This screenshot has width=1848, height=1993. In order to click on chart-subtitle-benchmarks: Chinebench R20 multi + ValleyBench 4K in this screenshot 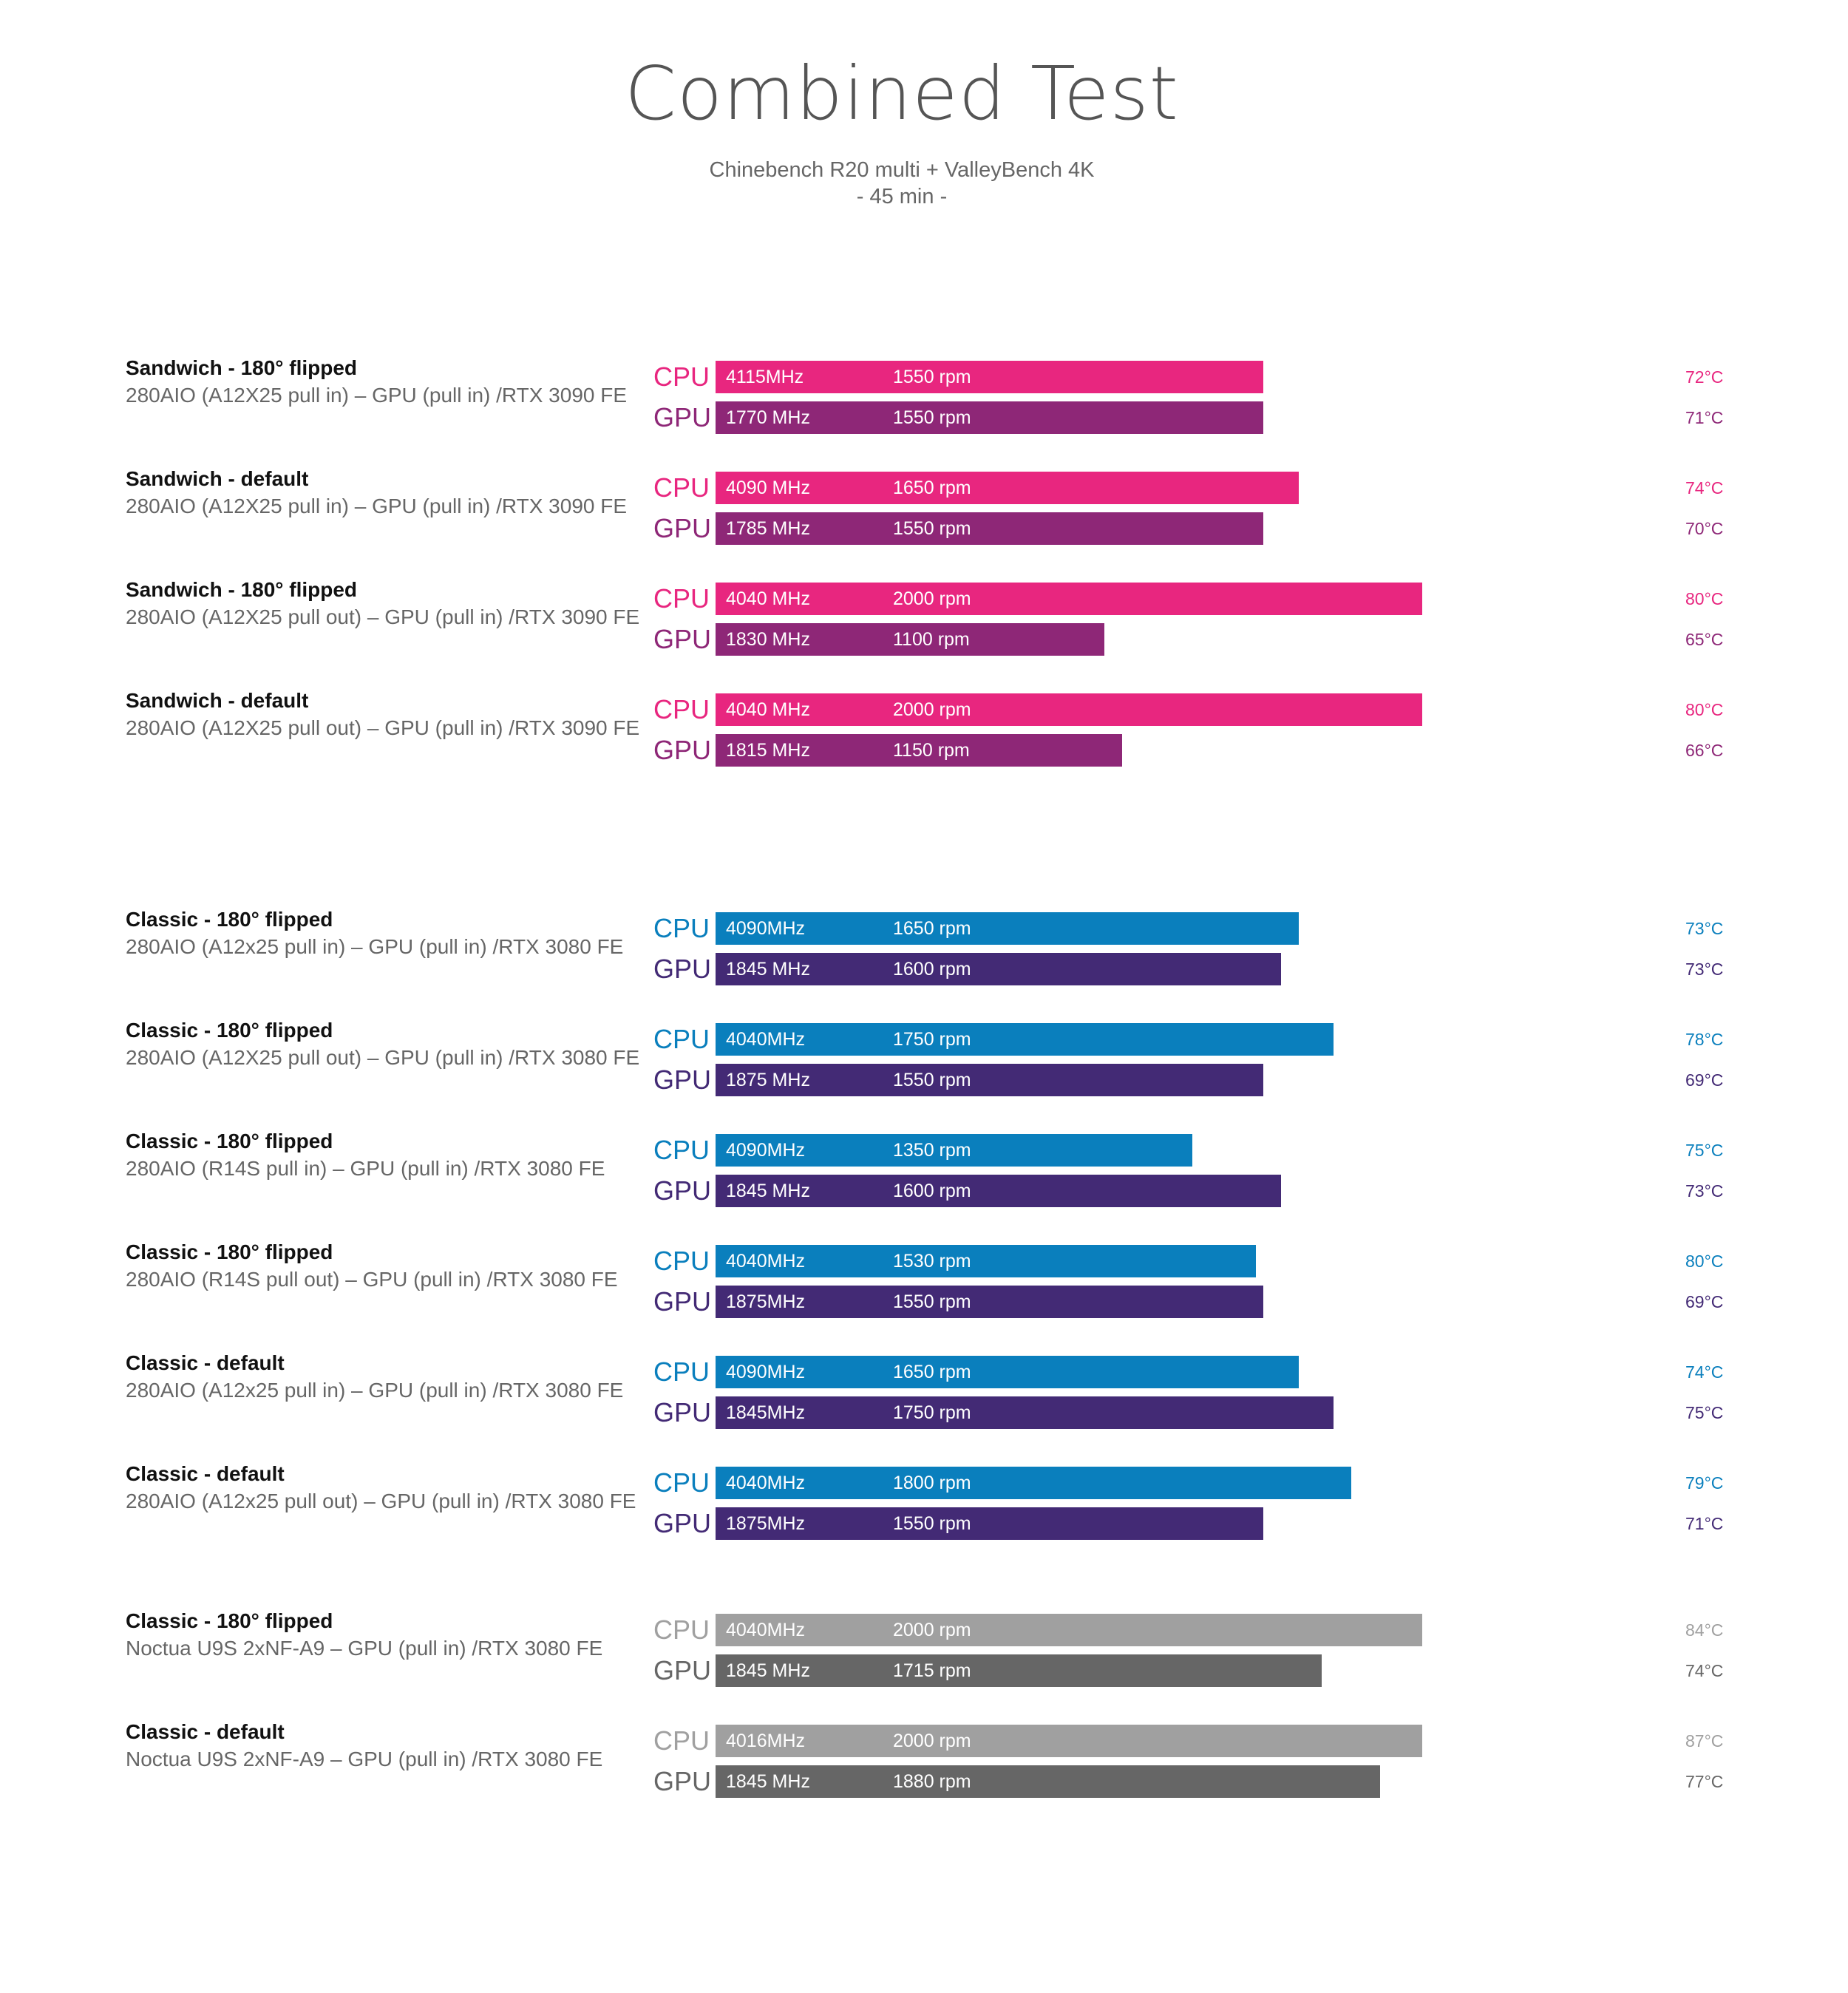, I will do `click(902, 170)`.